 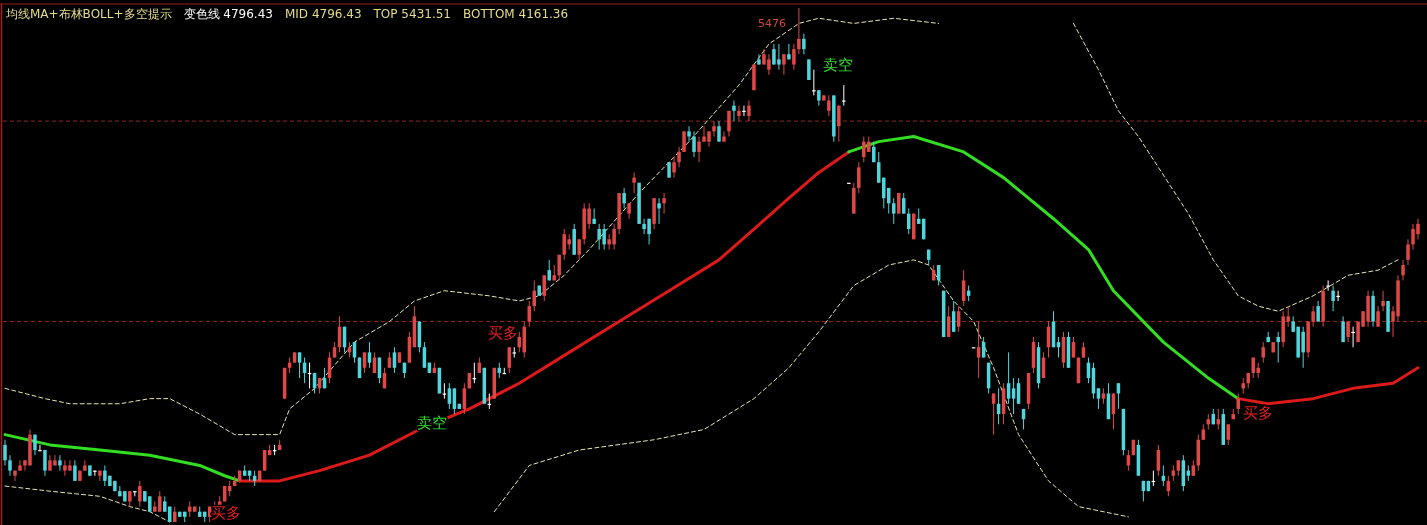 What do you see at coordinates (88, 14) in the screenshot?
I see `annotation: 均线MA+布林BOLL+多空提示` at bounding box center [88, 14].